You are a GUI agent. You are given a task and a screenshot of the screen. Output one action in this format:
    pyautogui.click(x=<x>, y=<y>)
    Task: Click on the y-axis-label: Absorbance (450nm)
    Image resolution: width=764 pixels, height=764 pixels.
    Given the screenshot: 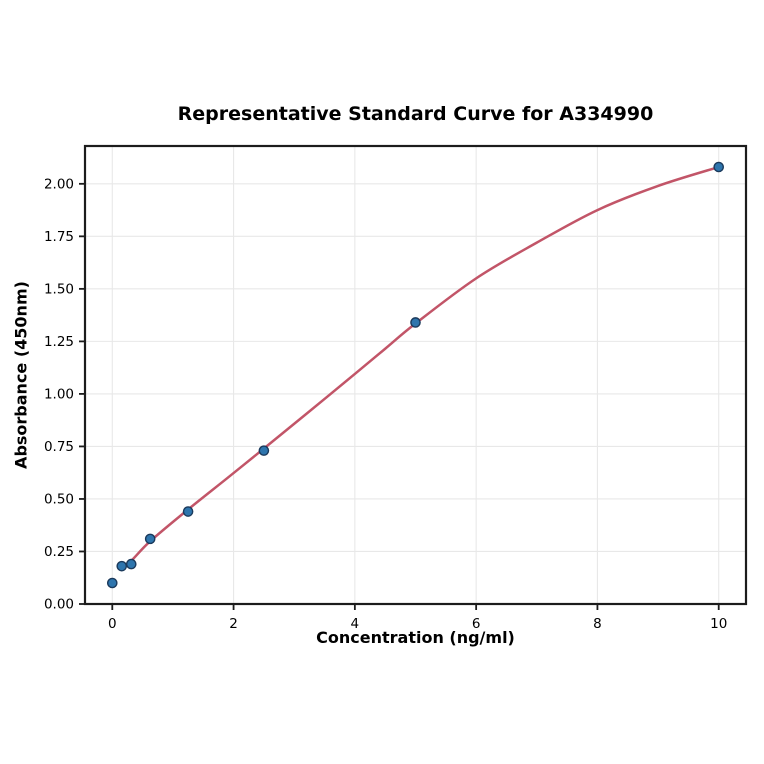 What is the action you would take?
    pyautogui.click(x=21, y=375)
    